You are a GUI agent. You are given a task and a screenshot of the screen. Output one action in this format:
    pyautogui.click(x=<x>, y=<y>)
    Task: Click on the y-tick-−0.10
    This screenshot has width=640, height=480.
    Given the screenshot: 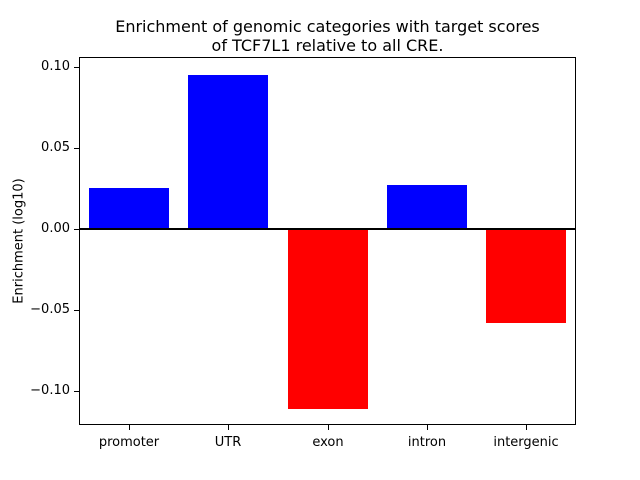 What is the action you would take?
    pyautogui.click(x=76, y=391)
    